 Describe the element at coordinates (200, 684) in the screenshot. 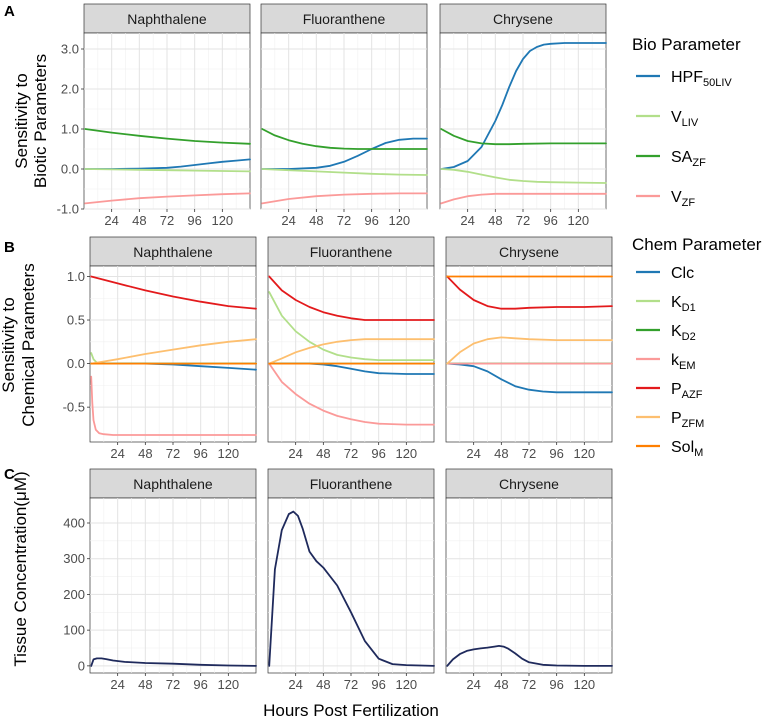

I see `x-tick-label-c-naphthalene-3: 96` at that location.